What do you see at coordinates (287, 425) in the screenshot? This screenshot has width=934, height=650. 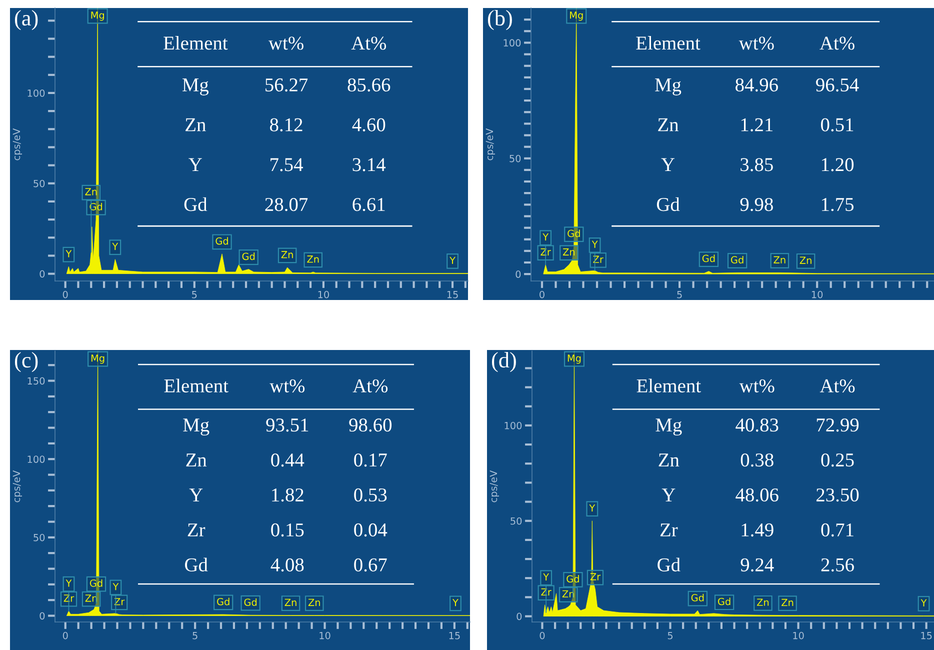 I see `annotation: 93.51` at bounding box center [287, 425].